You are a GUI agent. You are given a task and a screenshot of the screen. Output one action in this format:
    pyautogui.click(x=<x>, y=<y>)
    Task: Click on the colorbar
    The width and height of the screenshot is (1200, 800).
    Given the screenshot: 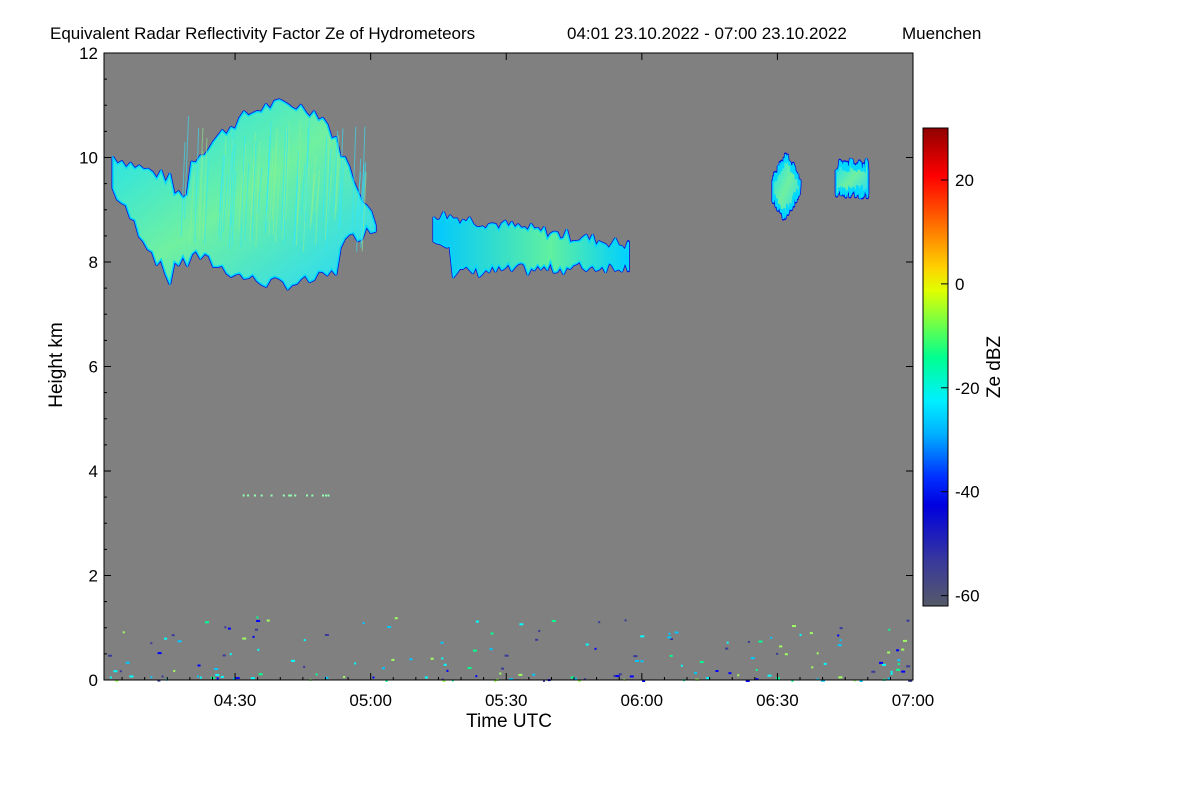 What is the action you would take?
    pyautogui.click(x=935, y=367)
    